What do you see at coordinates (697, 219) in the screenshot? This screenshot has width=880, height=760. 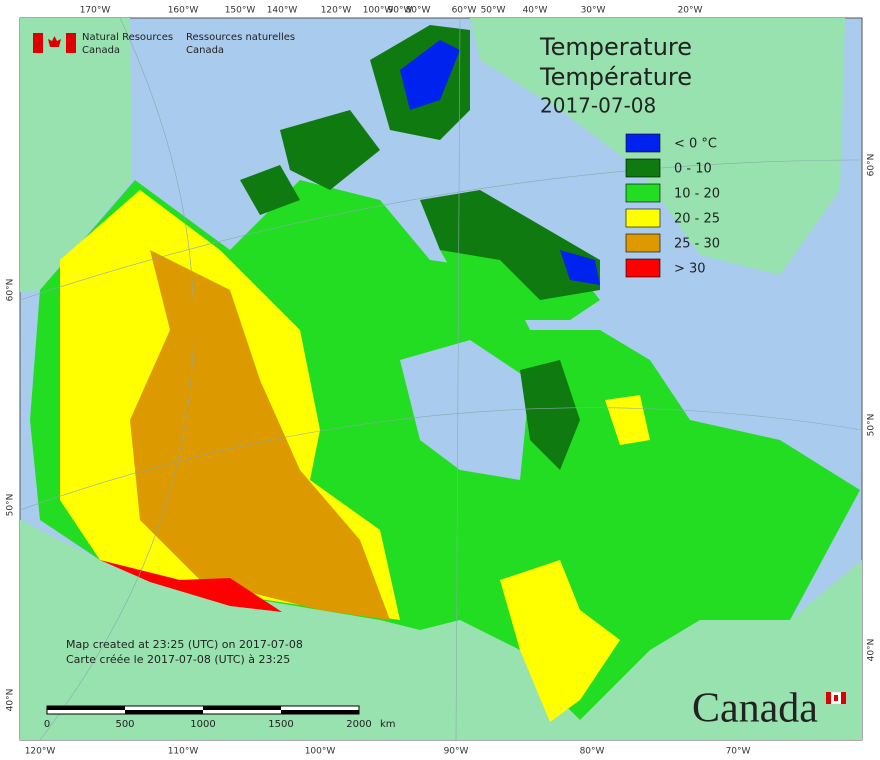 I see `legend-label: 20 - 25` at bounding box center [697, 219].